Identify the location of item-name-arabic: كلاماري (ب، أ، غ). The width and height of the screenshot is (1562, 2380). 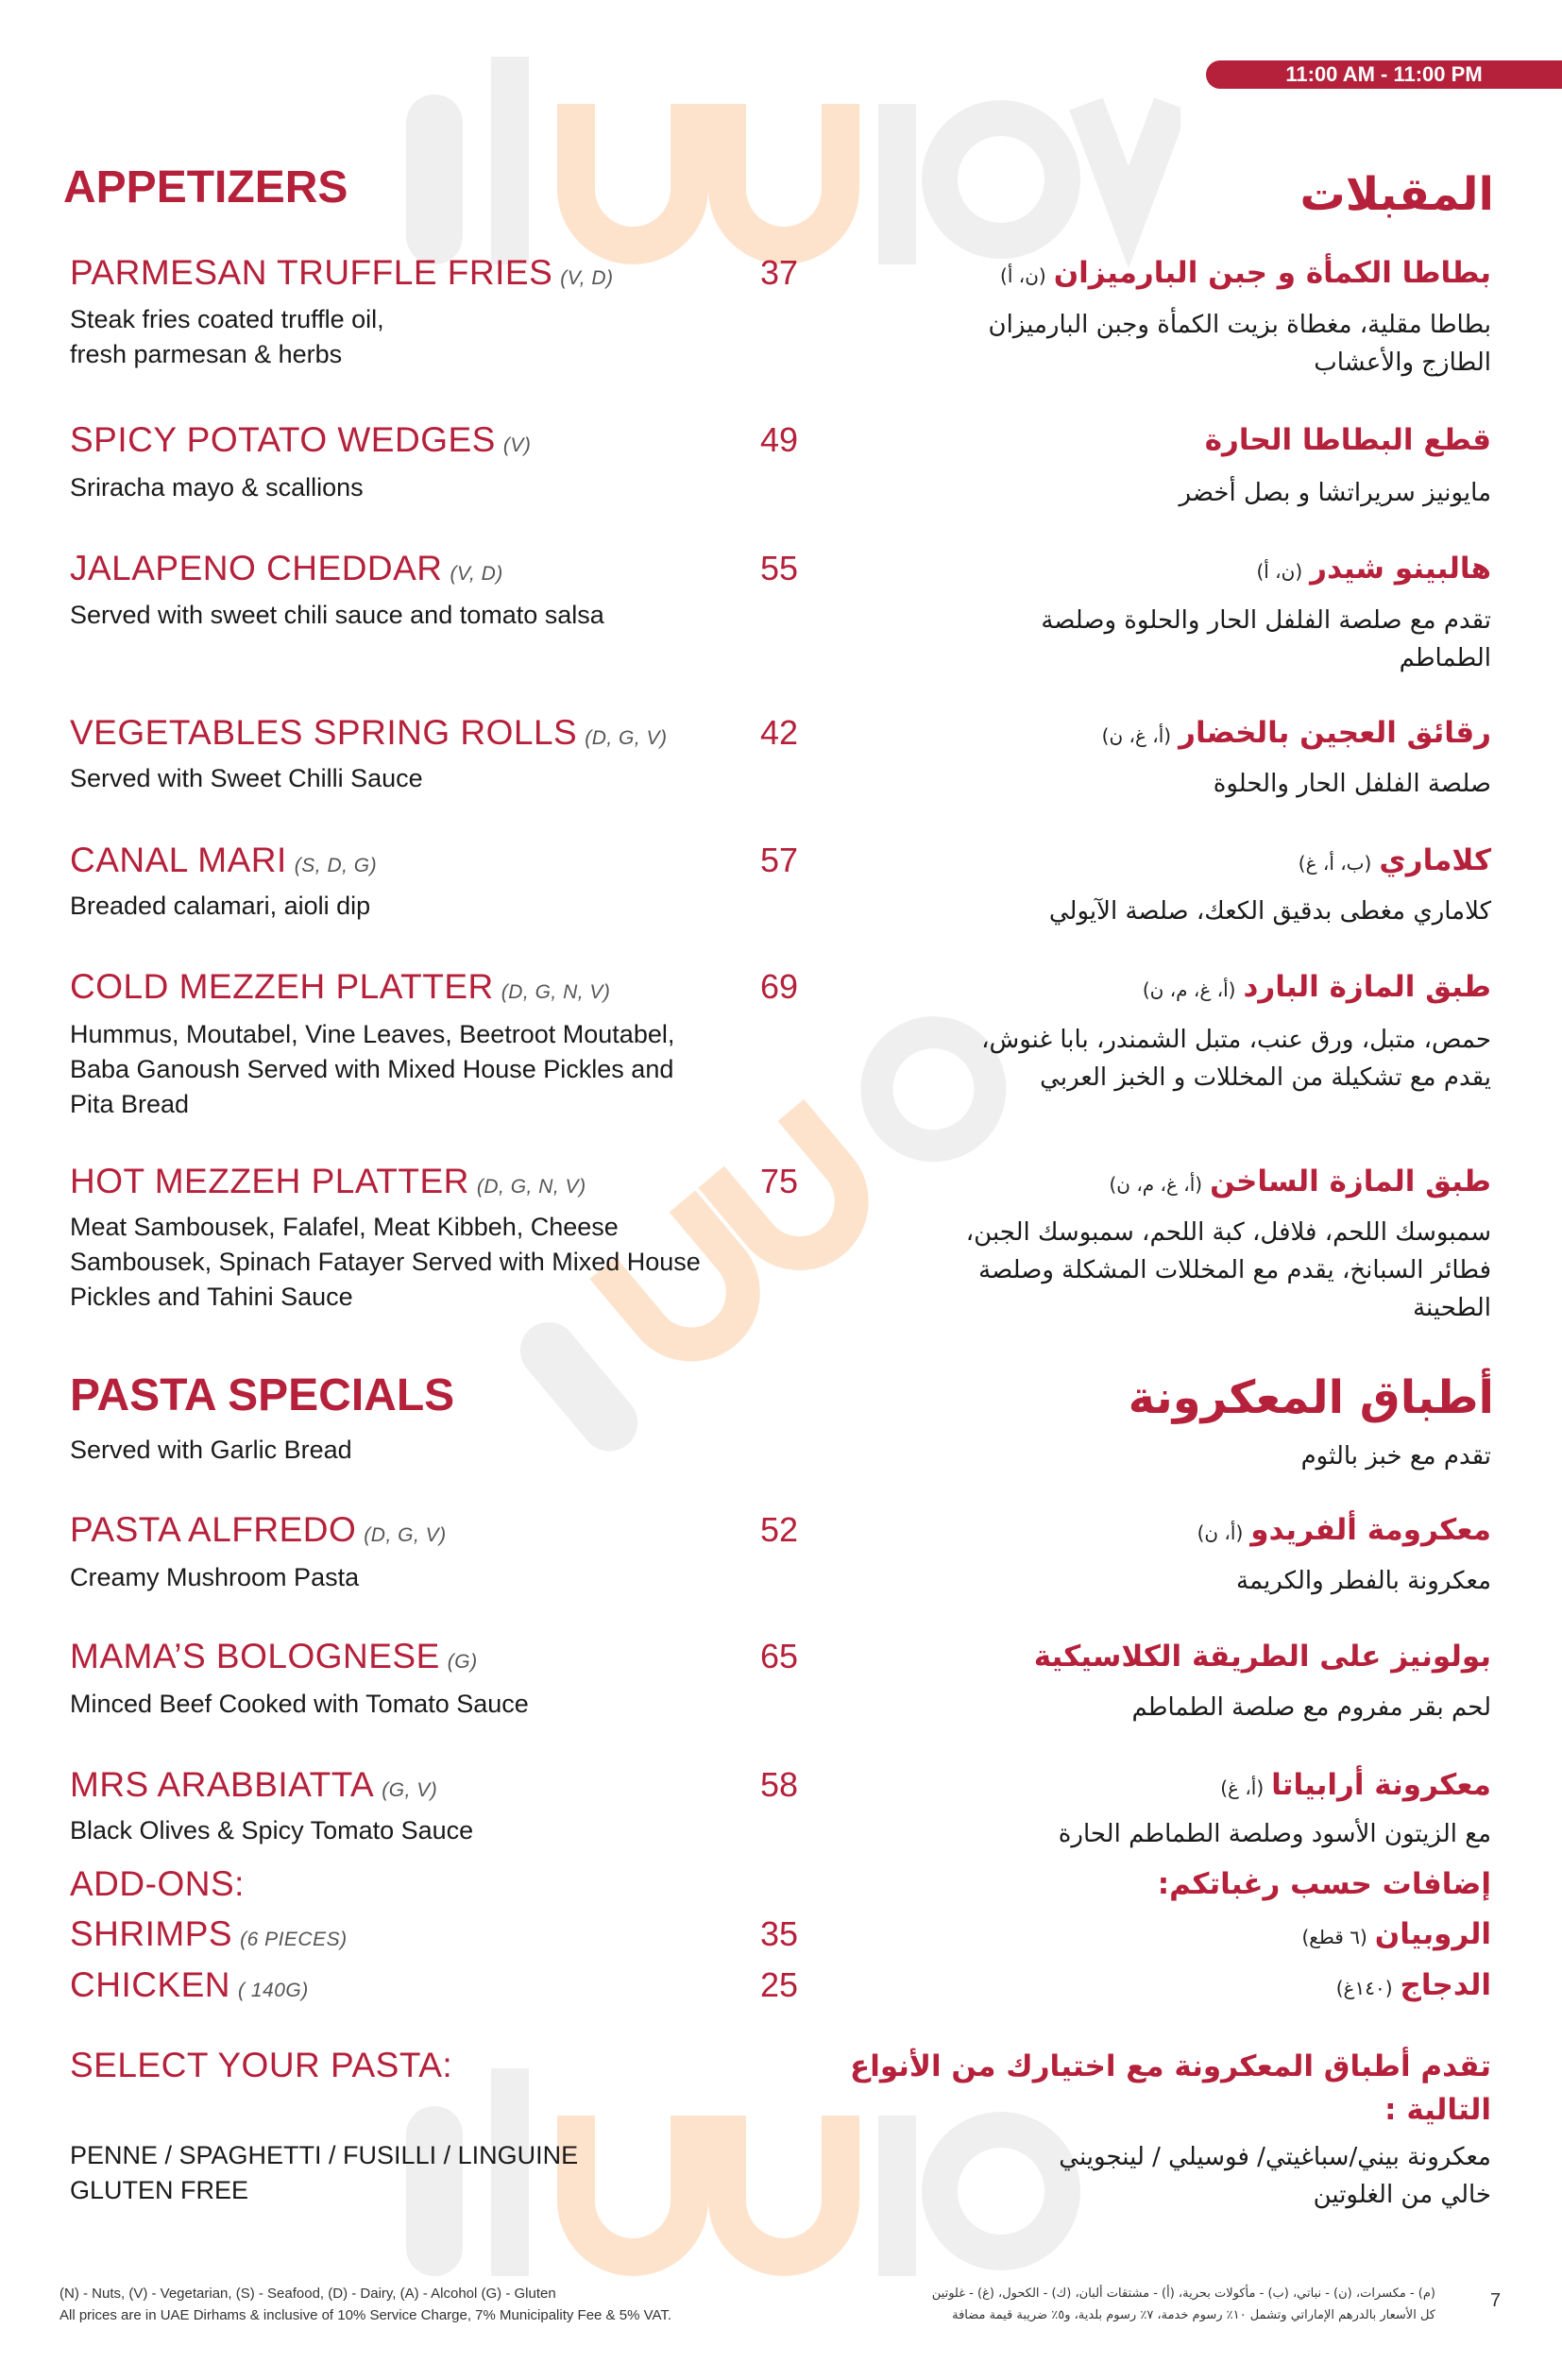
(1395, 862).